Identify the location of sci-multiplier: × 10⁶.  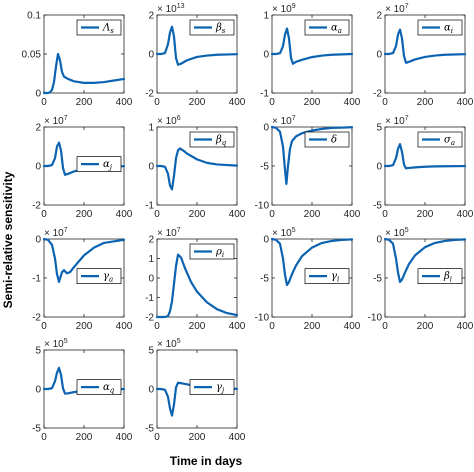
(169, 121).